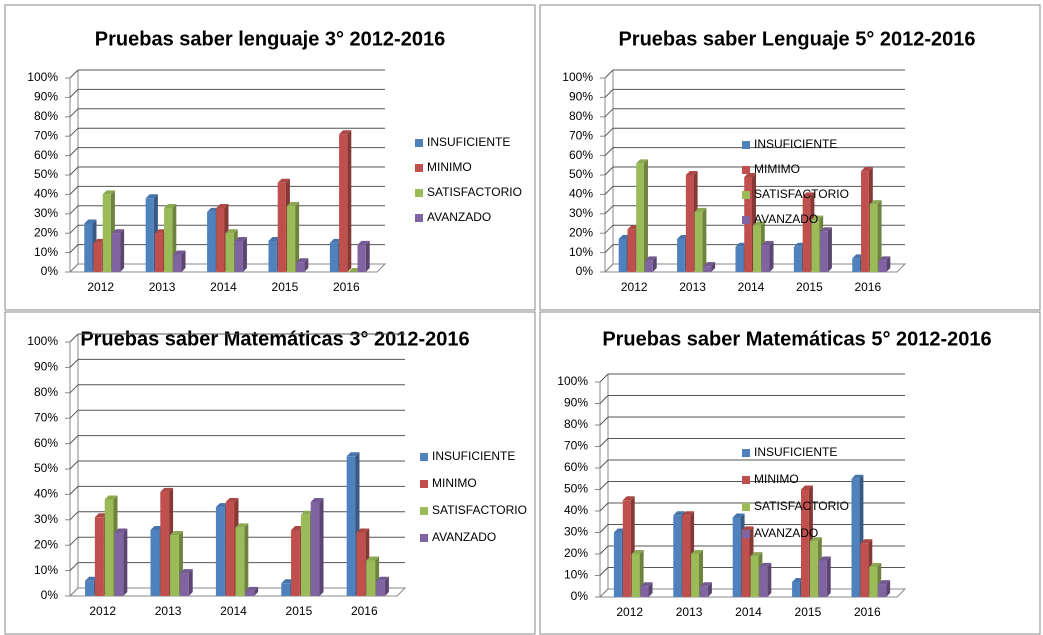 This screenshot has height=635, width=1043. What do you see at coordinates (786, 533) in the screenshot?
I see `legend-label: AVANZADO` at bounding box center [786, 533].